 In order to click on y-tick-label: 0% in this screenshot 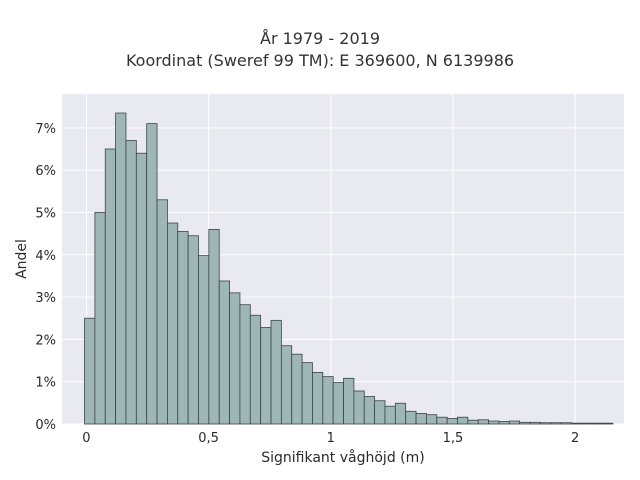, I will do `click(45, 425)`.